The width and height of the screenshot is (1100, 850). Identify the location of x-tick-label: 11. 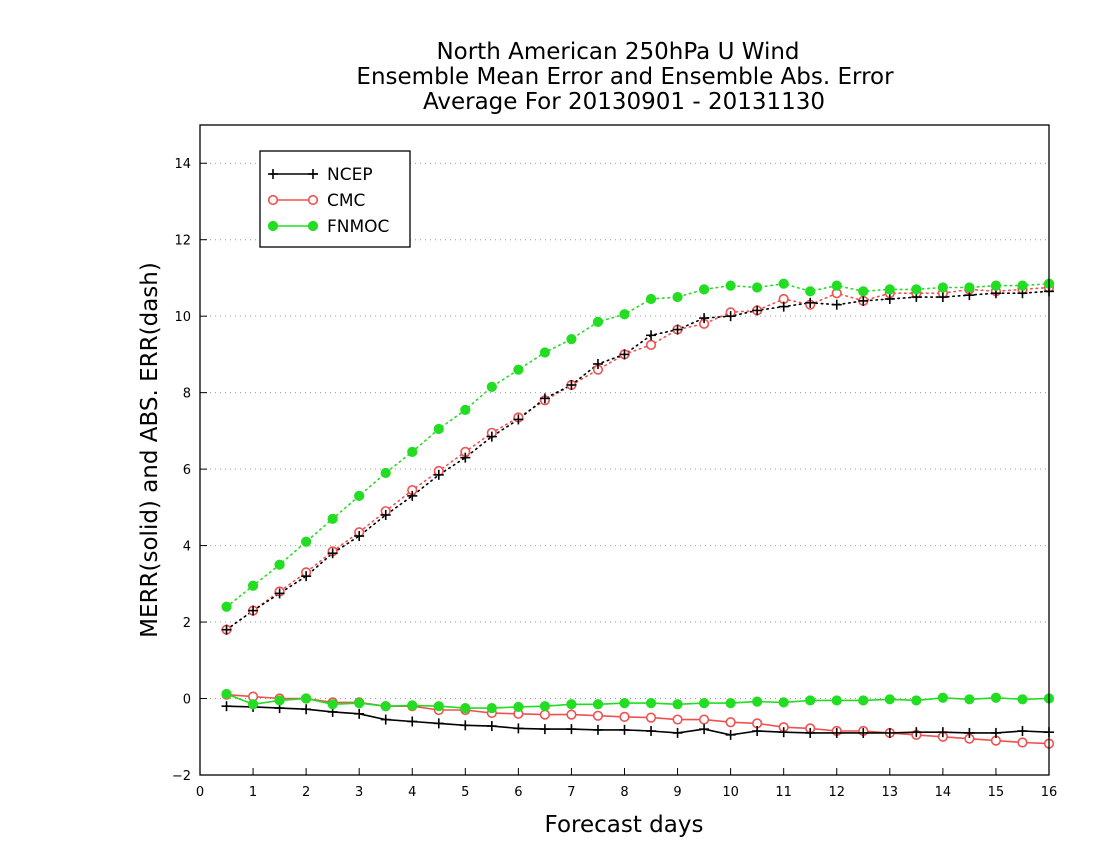
(783, 792).